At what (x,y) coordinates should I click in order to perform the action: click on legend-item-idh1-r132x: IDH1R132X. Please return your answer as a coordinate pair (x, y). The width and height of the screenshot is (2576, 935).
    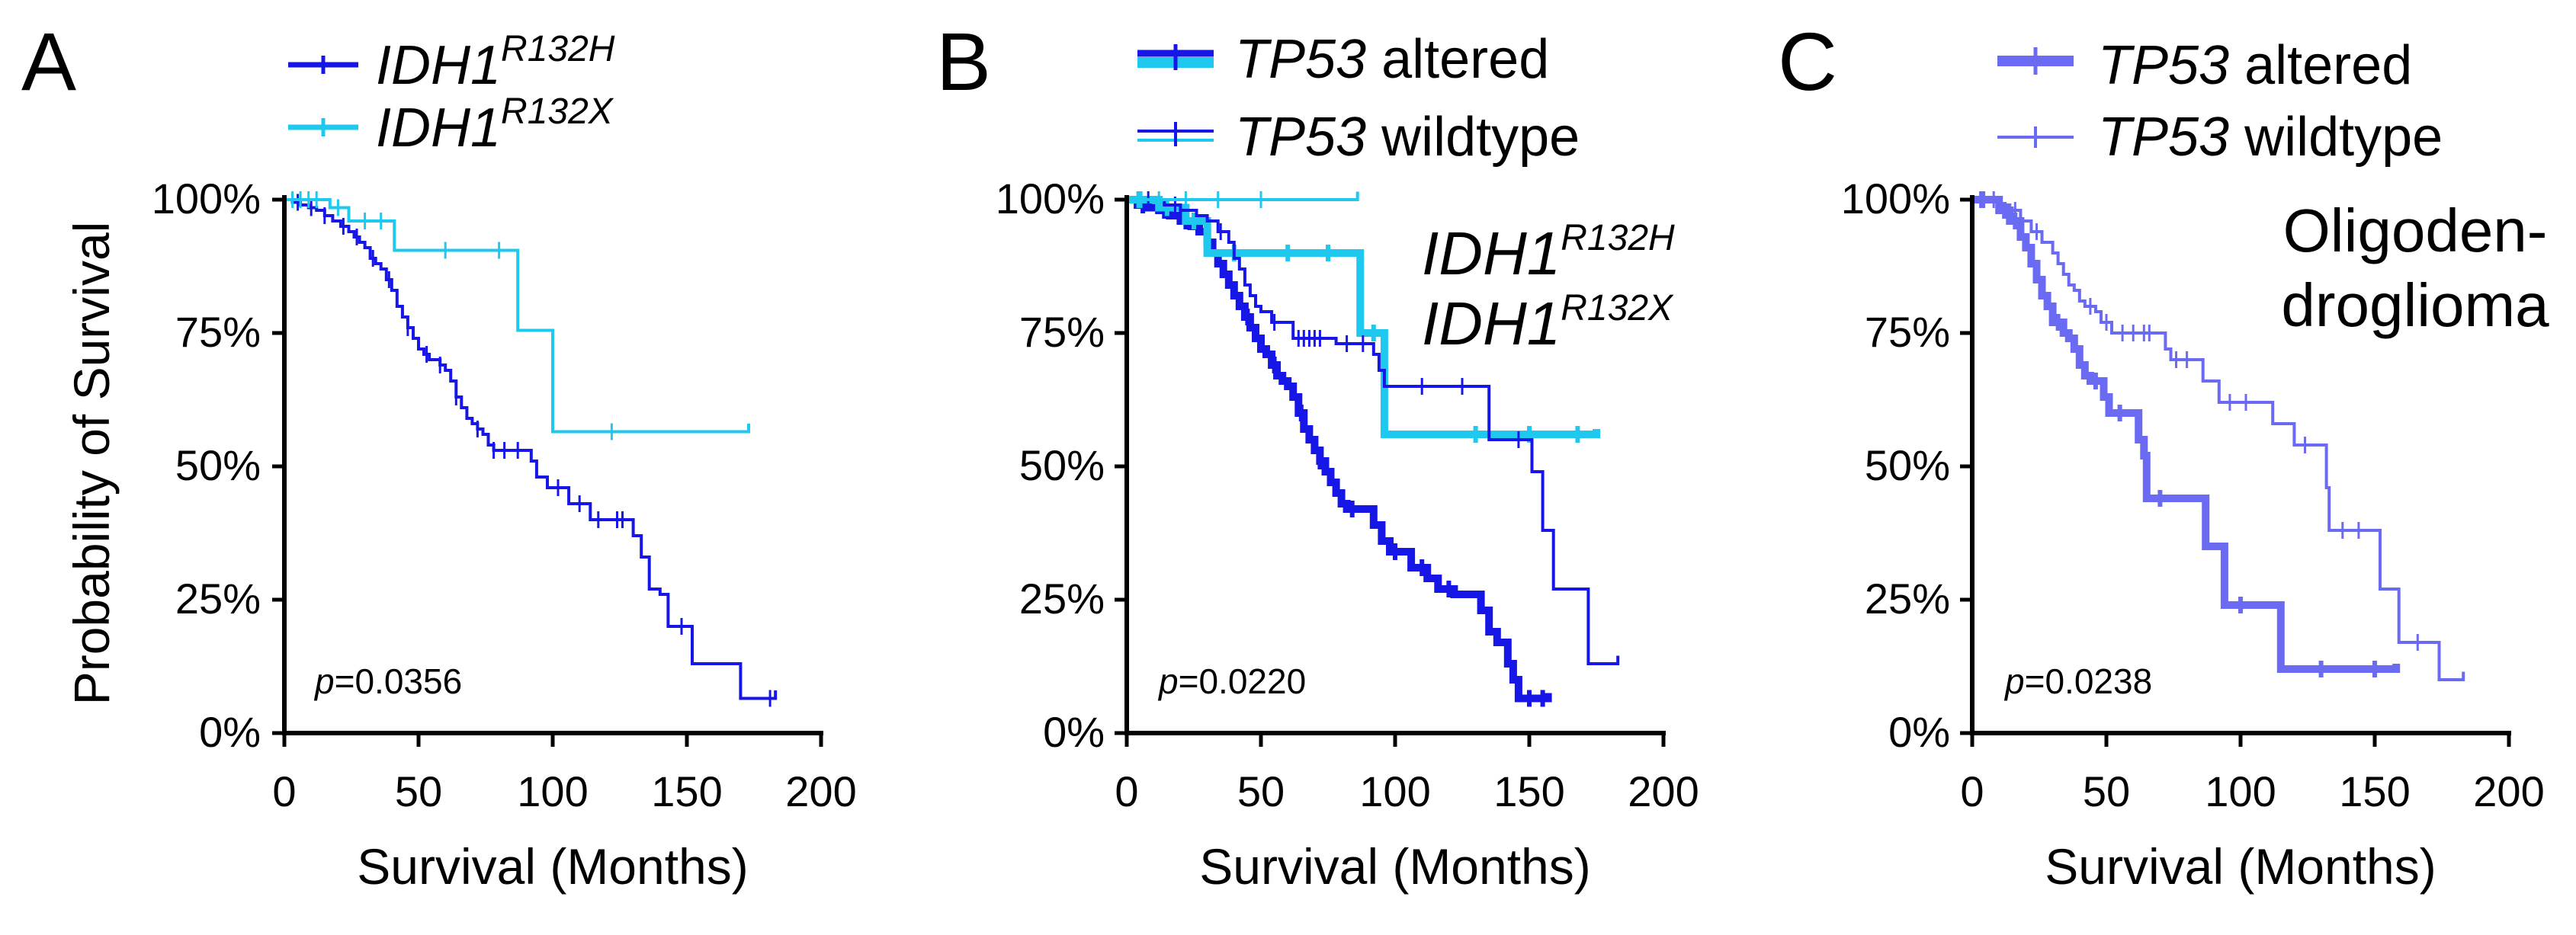
    Looking at the image, I should click on (451, 125).